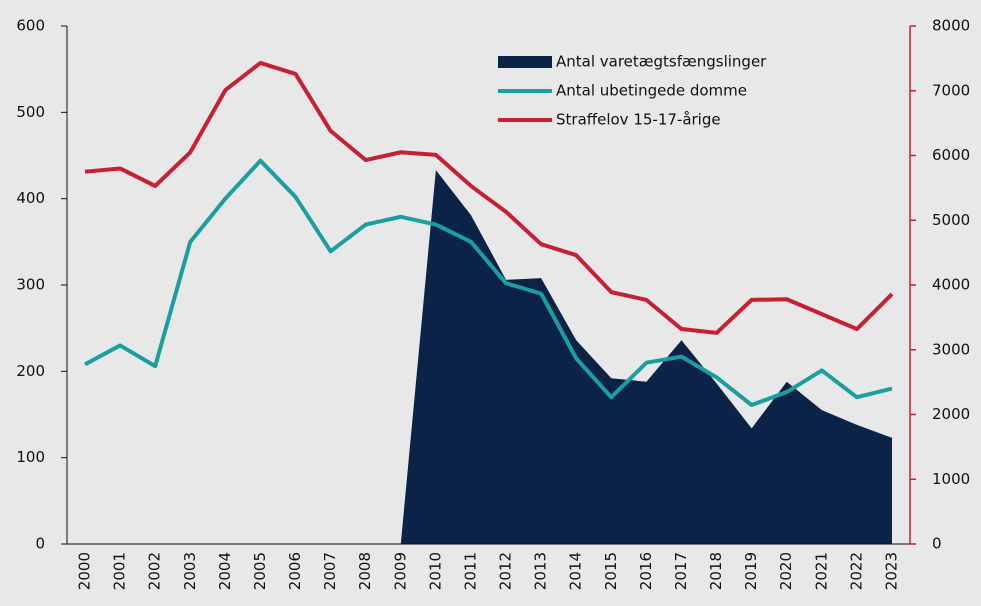  What do you see at coordinates (30, 371) in the screenshot?
I see `y-tick-label: 200` at bounding box center [30, 371].